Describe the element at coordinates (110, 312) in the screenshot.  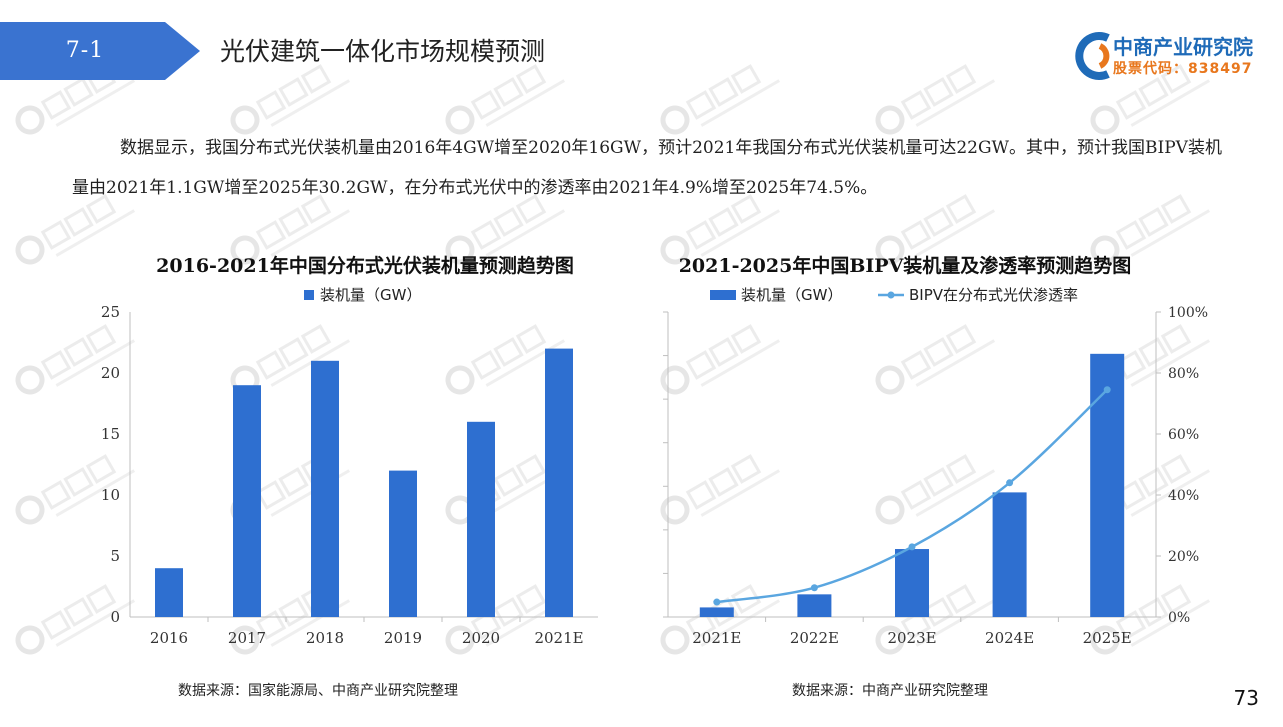
I see `chart1-y-tick-label: 25` at that location.